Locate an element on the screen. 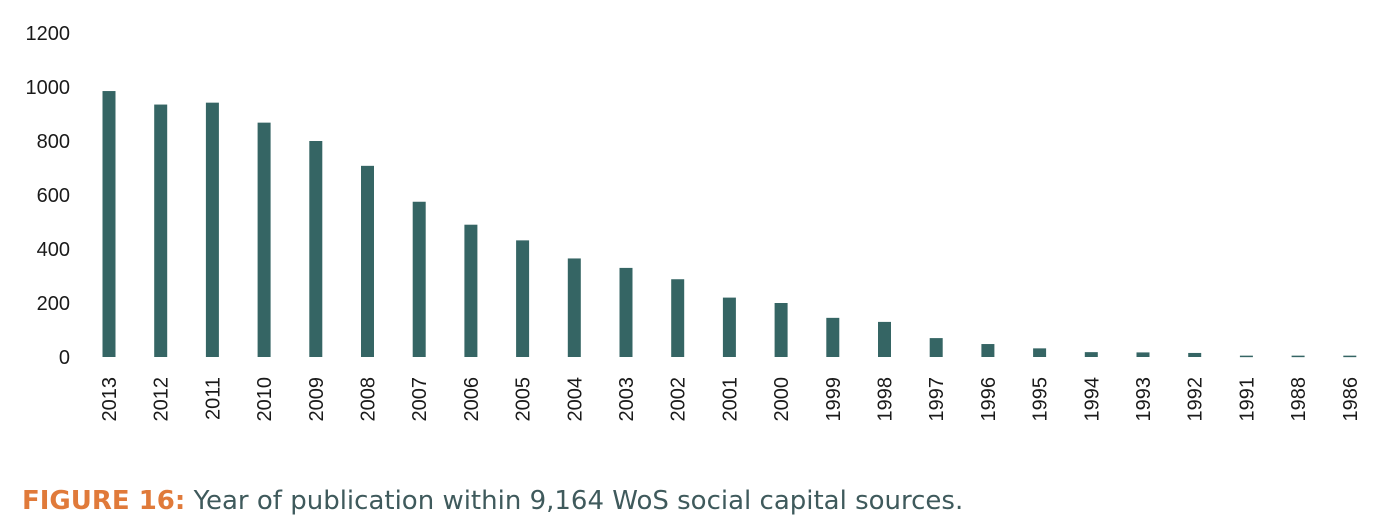  x-tick-label: 2007 is located at coordinates (420, 399).